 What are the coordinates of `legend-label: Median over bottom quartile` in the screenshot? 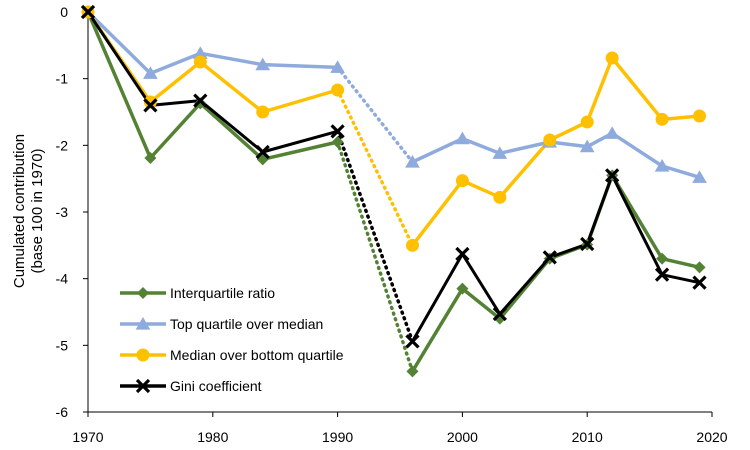 It's located at (257, 355).